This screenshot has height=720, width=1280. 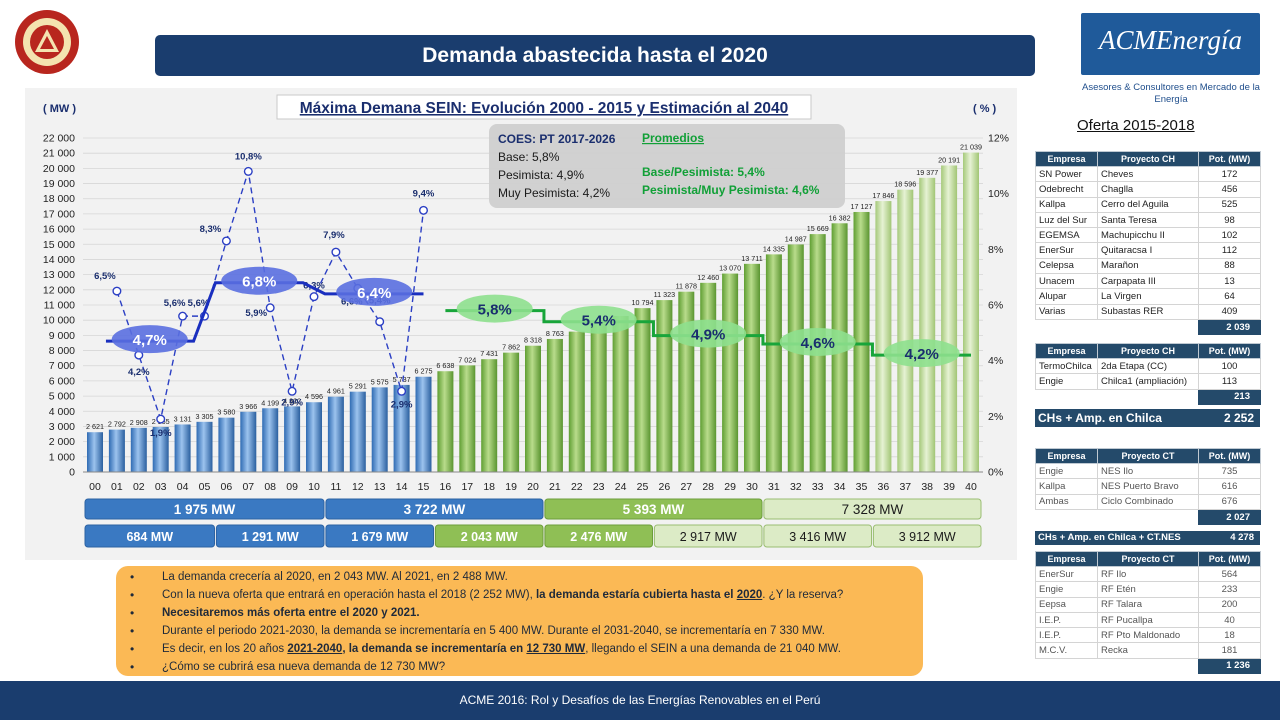 What do you see at coordinates (248, 156) in the screenshot?
I see `growth-label: 10,8%` at bounding box center [248, 156].